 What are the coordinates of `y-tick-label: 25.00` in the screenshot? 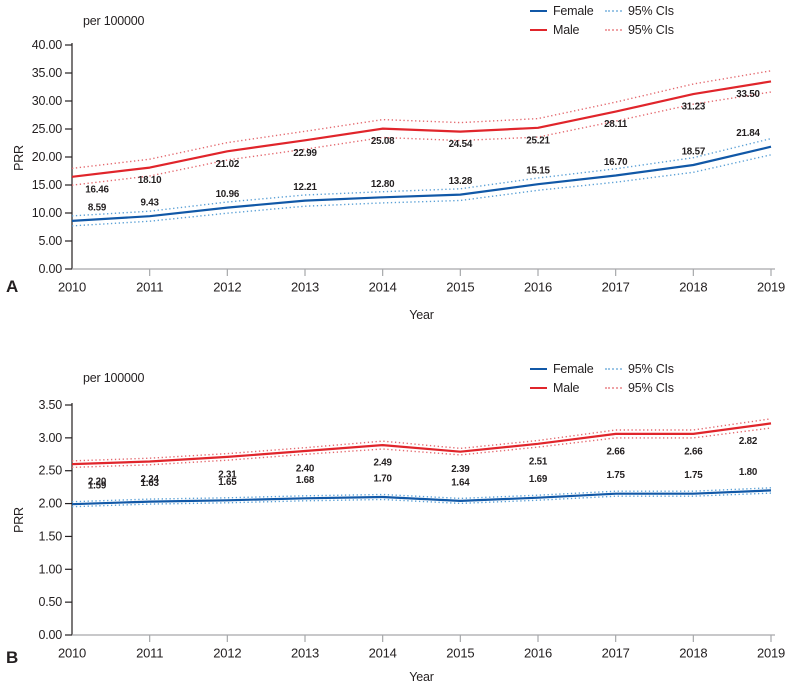 It's located at (47, 129).